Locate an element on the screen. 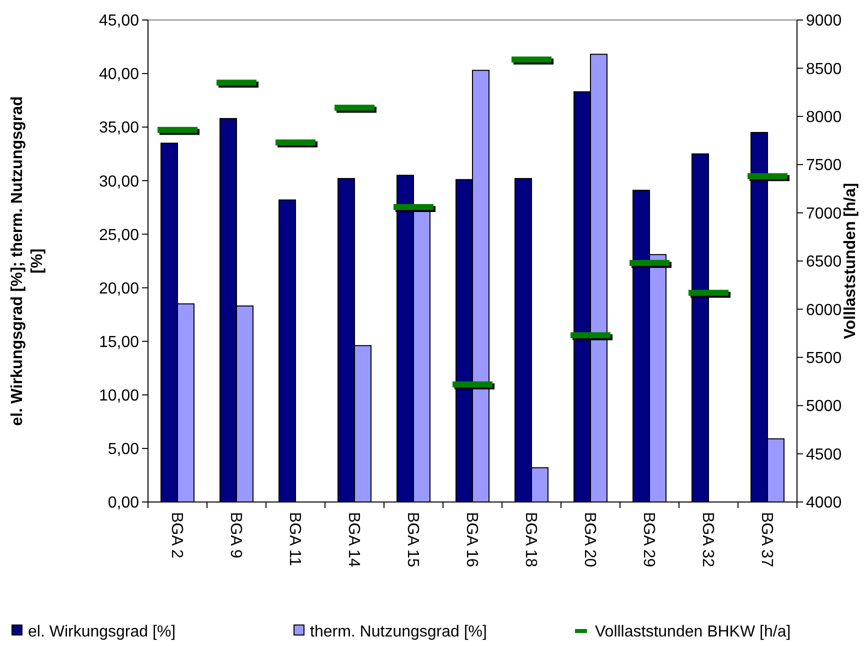  y2-tick-label: 8000 is located at coordinates (824, 117).